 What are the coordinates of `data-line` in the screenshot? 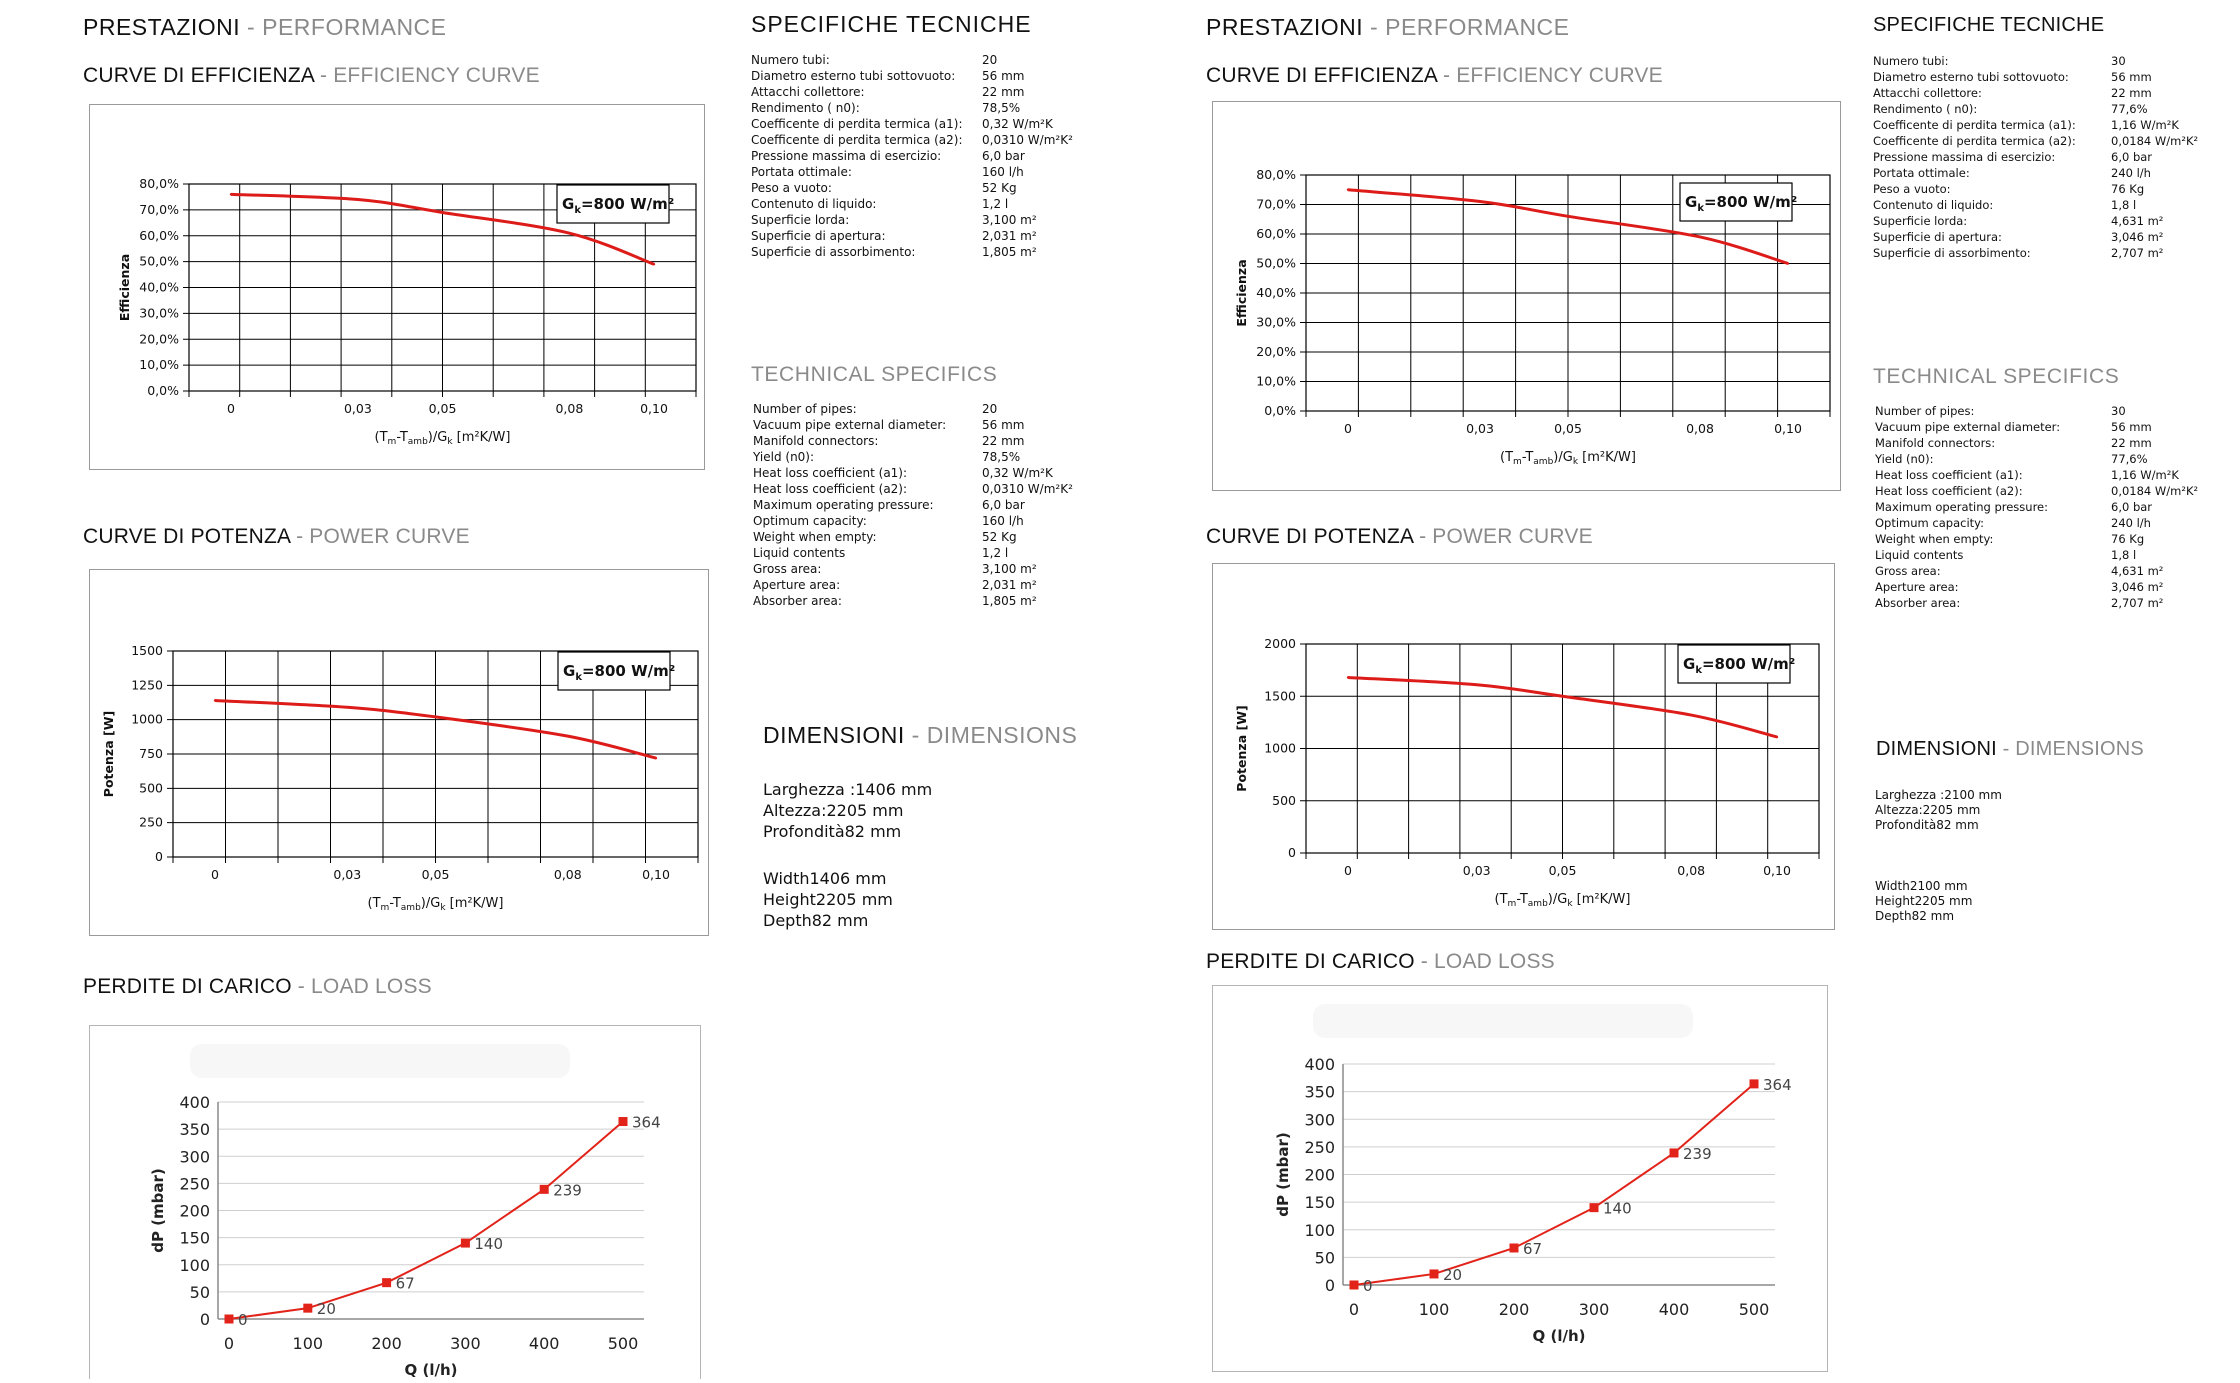 It's located at (1554, 1184).